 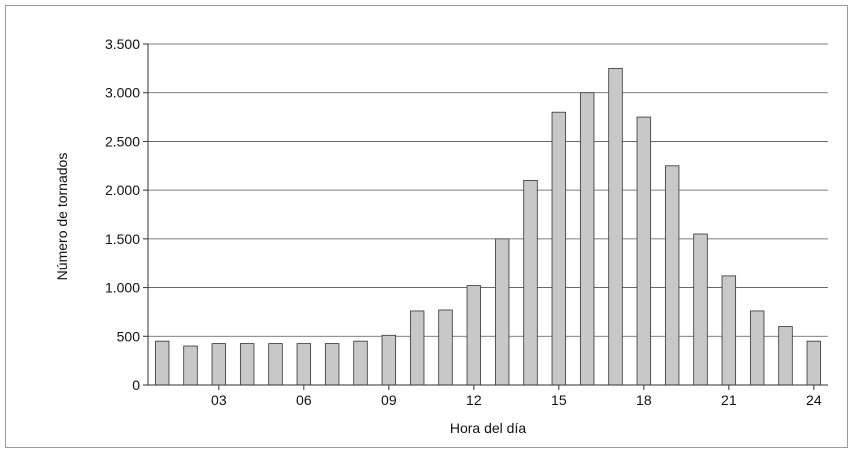 What do you see at coordinates (122, 93) in the screenshot?
I see `y-tick-label-3.000: 3.000` at bounding box center [122, 93].